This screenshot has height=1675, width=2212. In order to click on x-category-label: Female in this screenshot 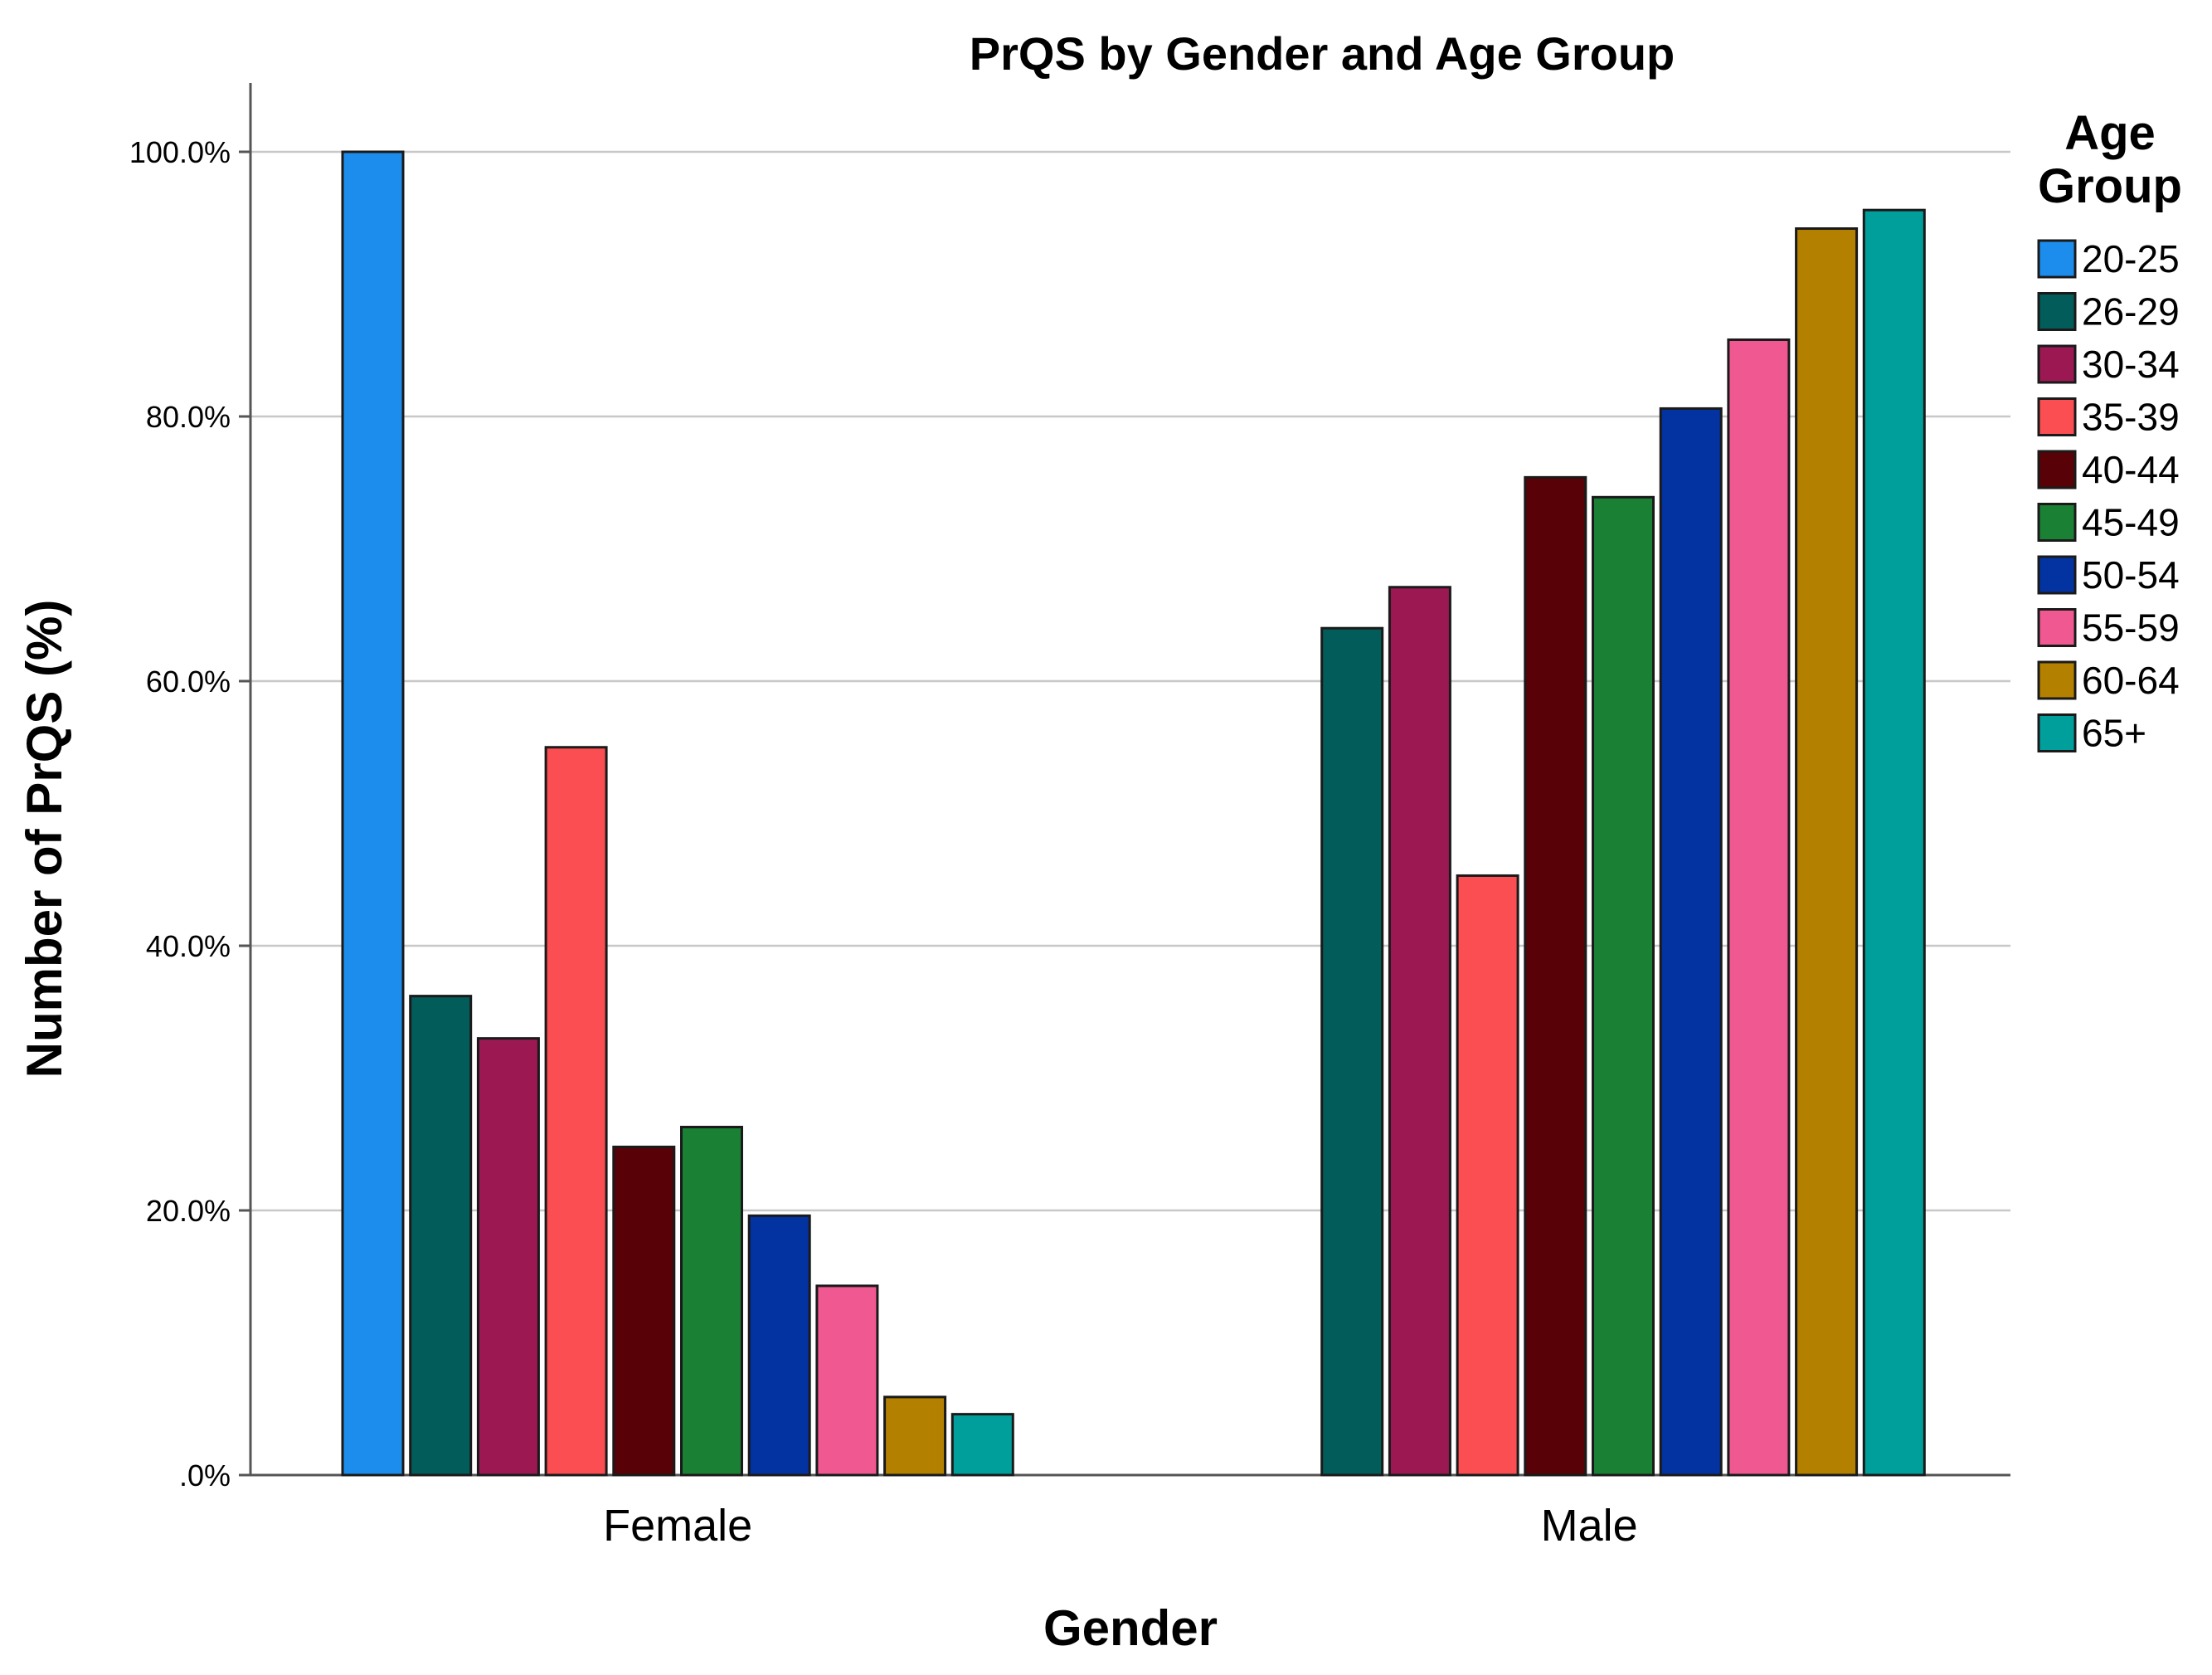, I will do `click(678, 1526)`.